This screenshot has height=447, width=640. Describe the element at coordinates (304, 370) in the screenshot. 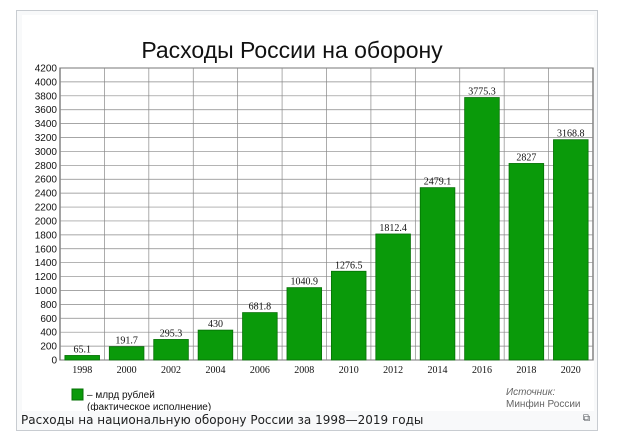

I see `x-tick-label: 2008` at that location.